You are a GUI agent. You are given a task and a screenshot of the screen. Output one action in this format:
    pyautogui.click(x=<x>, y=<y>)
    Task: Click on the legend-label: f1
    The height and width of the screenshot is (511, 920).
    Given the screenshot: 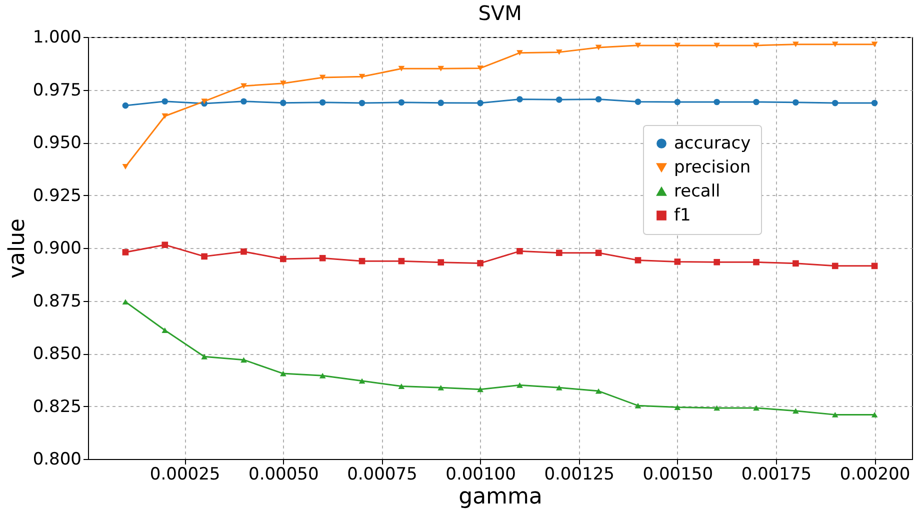 What is the action you would take?
    pyautogui.click(x=682, y=216)
    